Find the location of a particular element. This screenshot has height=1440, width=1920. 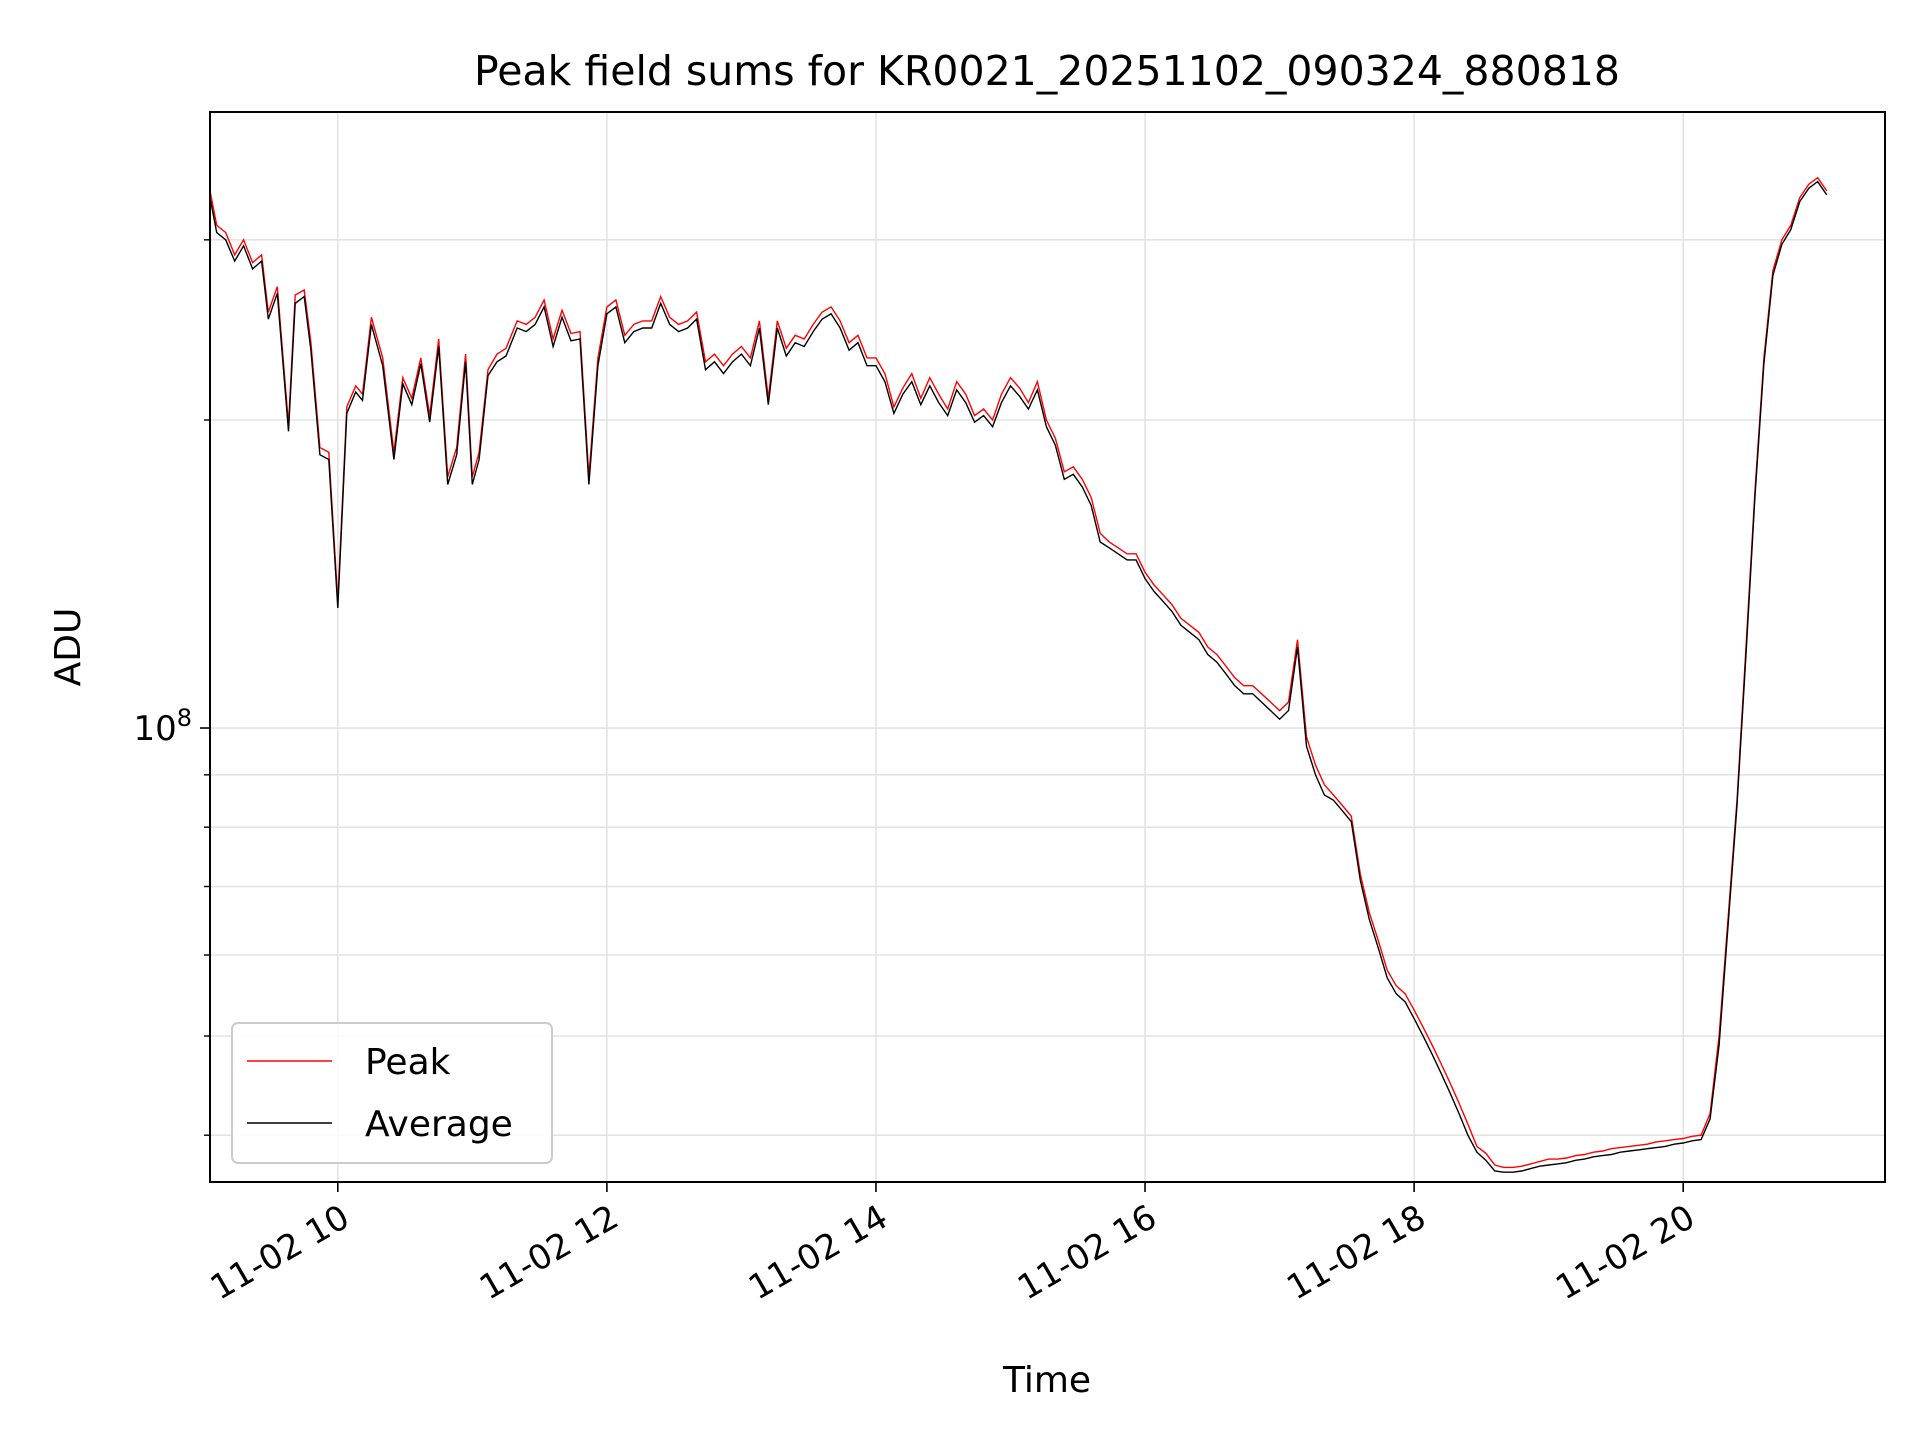

y-axis: 108 is located at coordinates (171, 687).